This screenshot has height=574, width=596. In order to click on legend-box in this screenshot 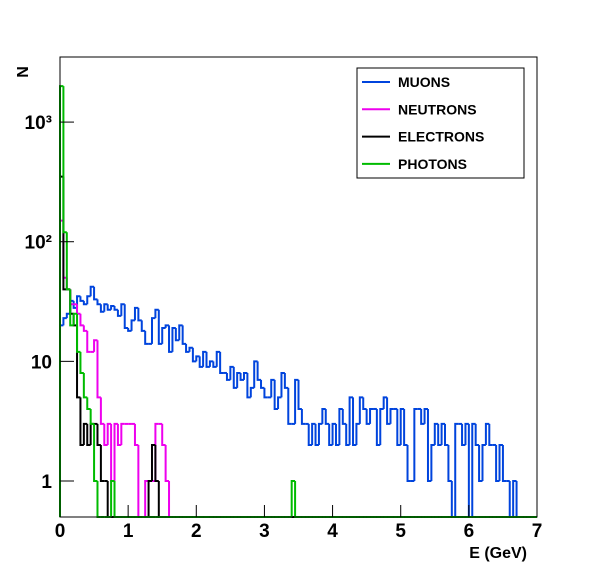, I will do `click(440, 123)`.